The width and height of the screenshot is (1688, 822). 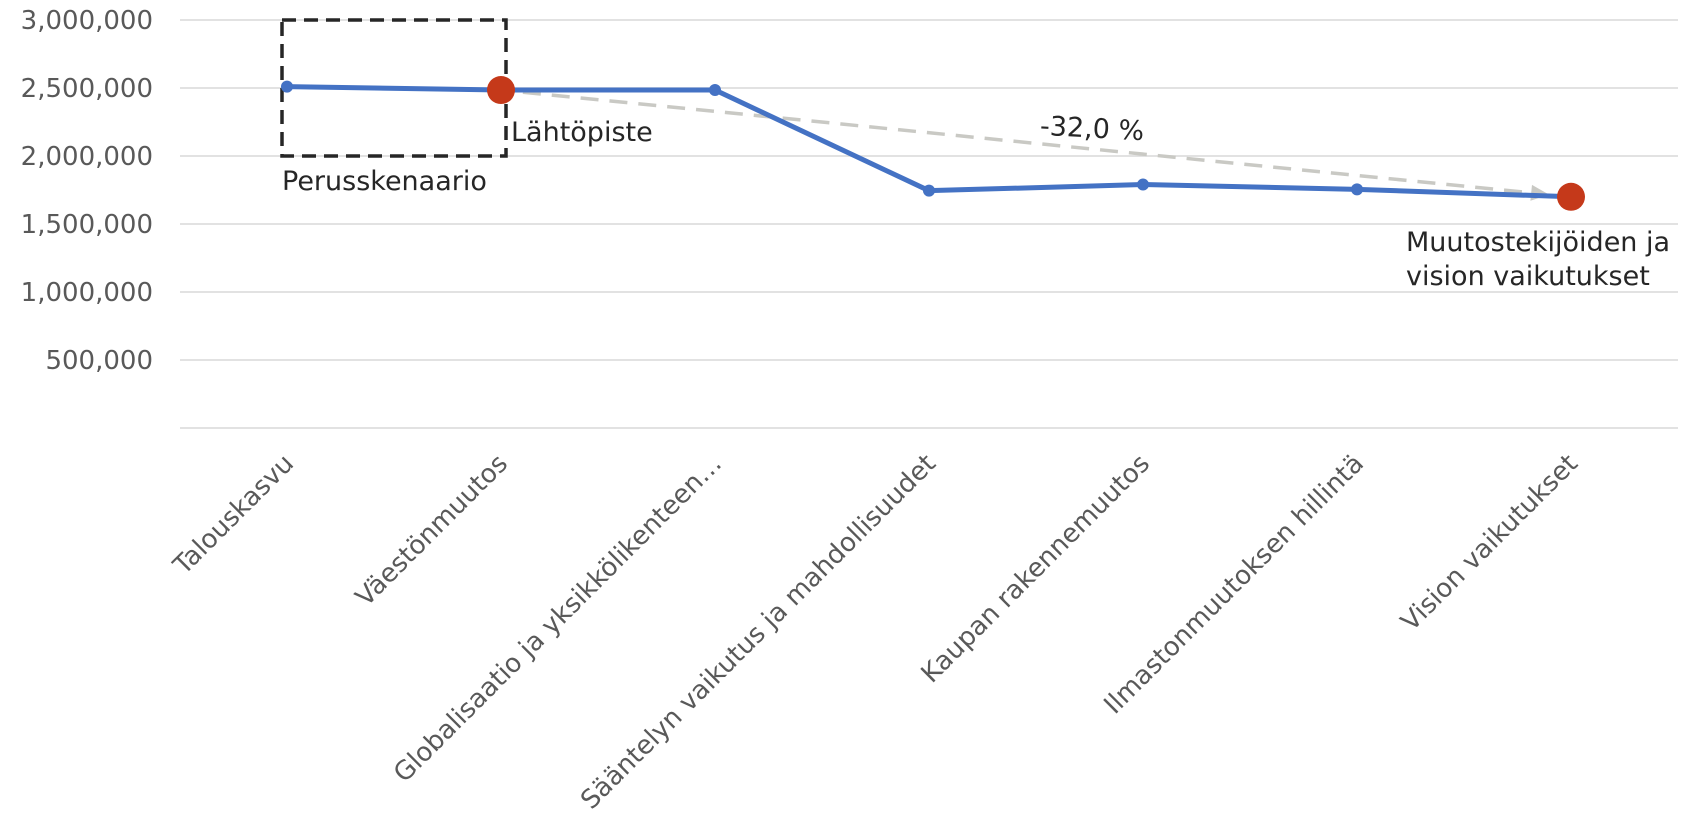 I want to click on y-tick-label: 1,000,000, so click(x=87, y=293).